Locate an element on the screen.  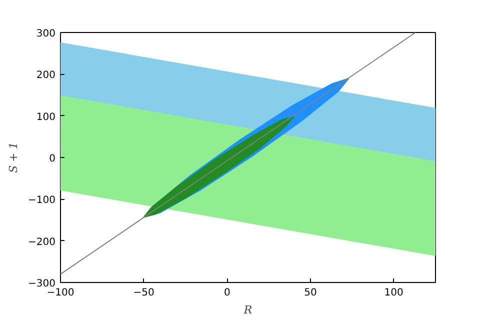
x-tick-label: 100 is located at coordinates (394, 293).